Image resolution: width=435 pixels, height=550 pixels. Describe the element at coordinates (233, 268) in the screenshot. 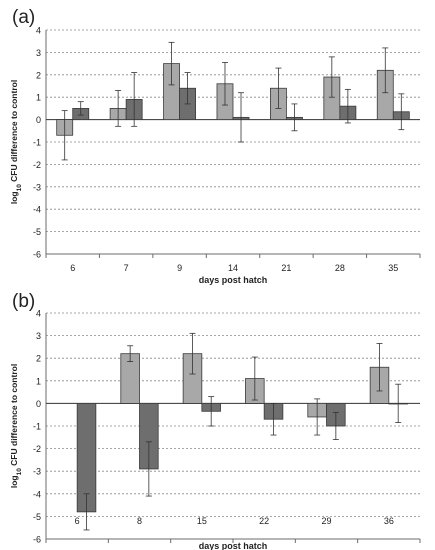

I see `x-tick-label: 14` at that location.